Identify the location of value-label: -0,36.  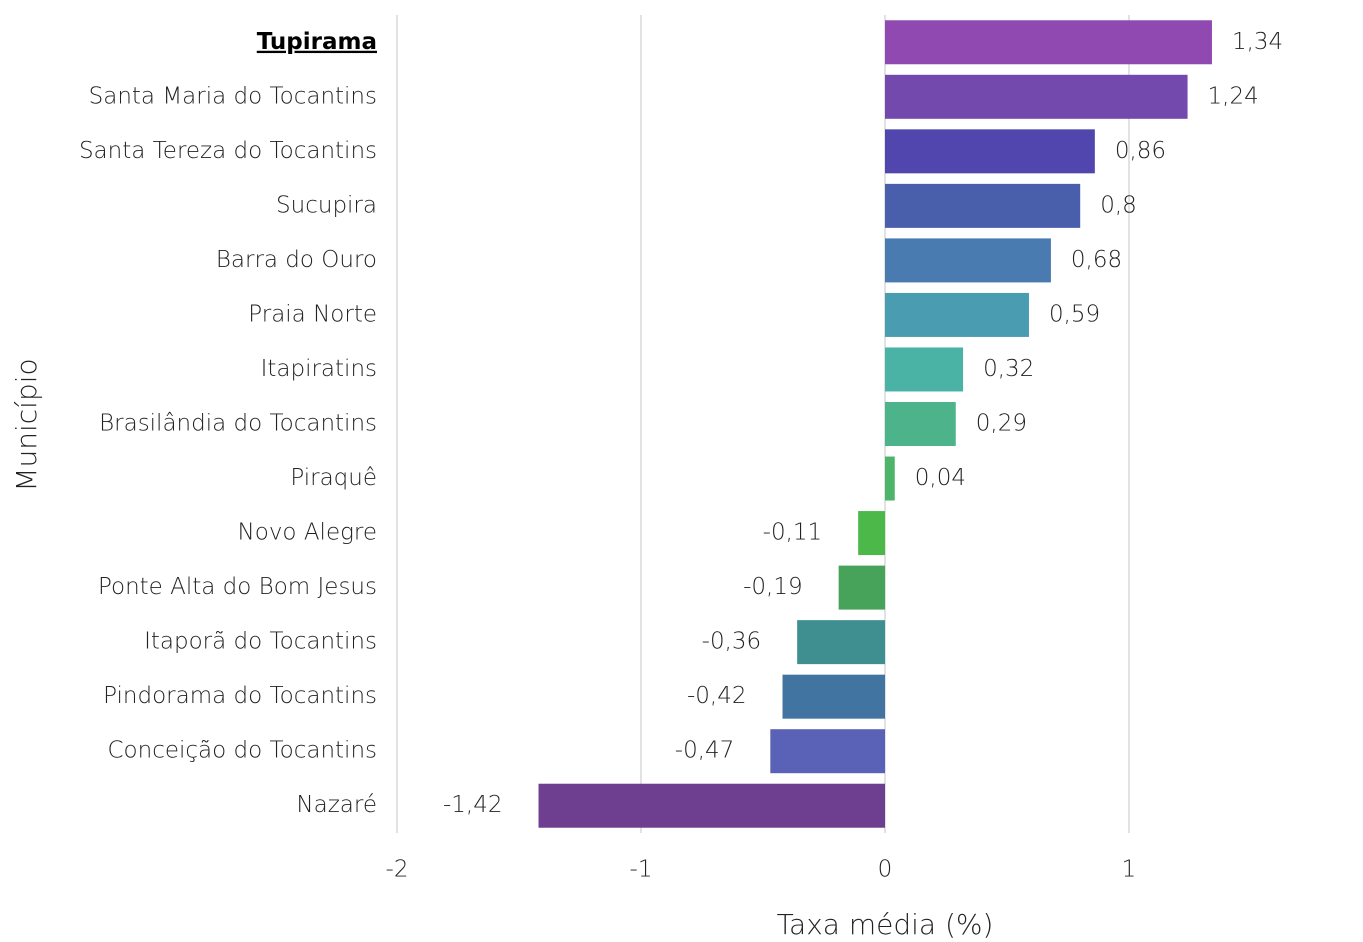
(732, 642).